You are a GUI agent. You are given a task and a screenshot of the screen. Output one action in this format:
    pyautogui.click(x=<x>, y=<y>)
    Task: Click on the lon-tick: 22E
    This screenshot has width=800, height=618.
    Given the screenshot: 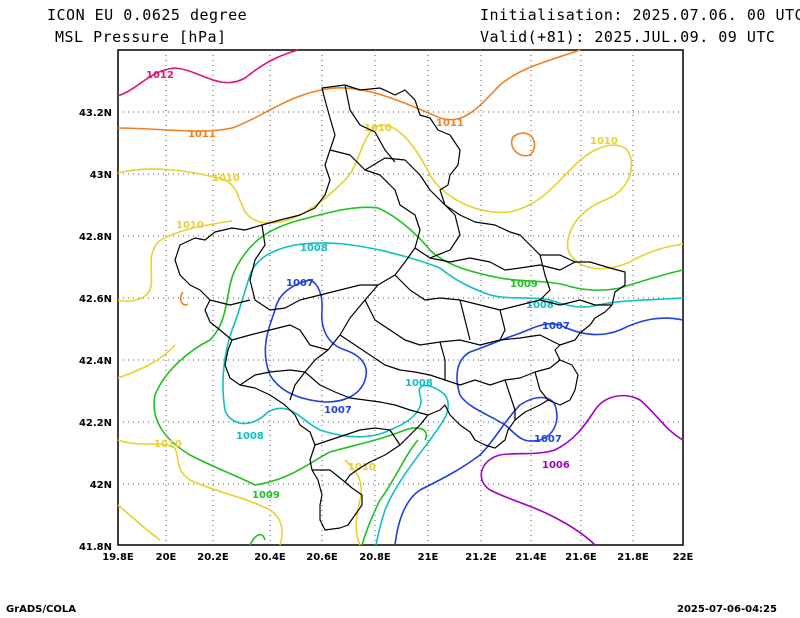 What is the action you would take?
    pyautogui.click(x=683, y=557)
    